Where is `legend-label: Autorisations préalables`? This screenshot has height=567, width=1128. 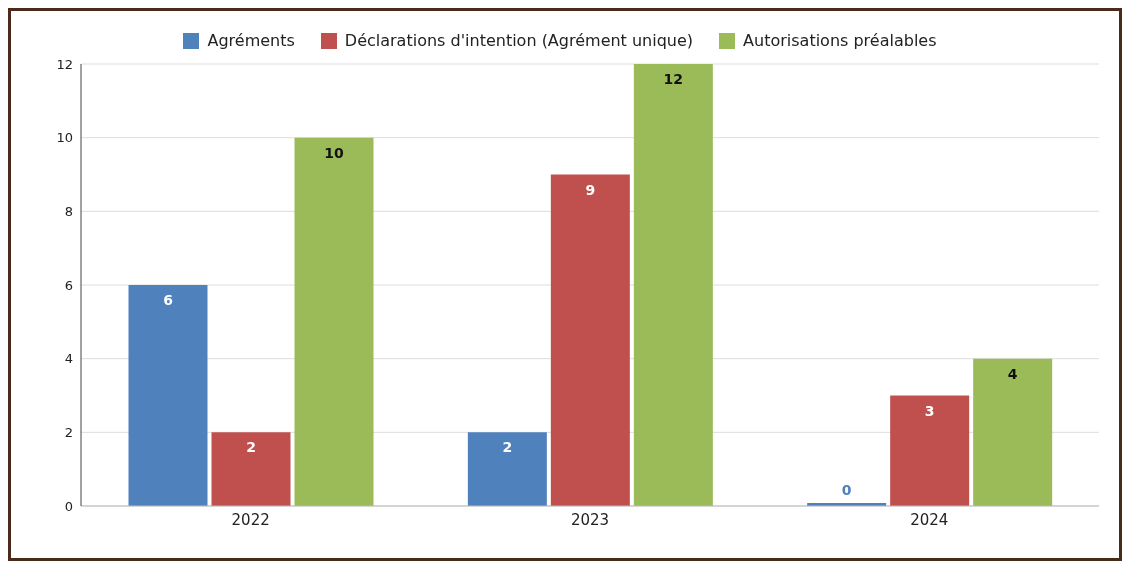
legend-label: Autorisations préalables is located at coordinates (840, 40).